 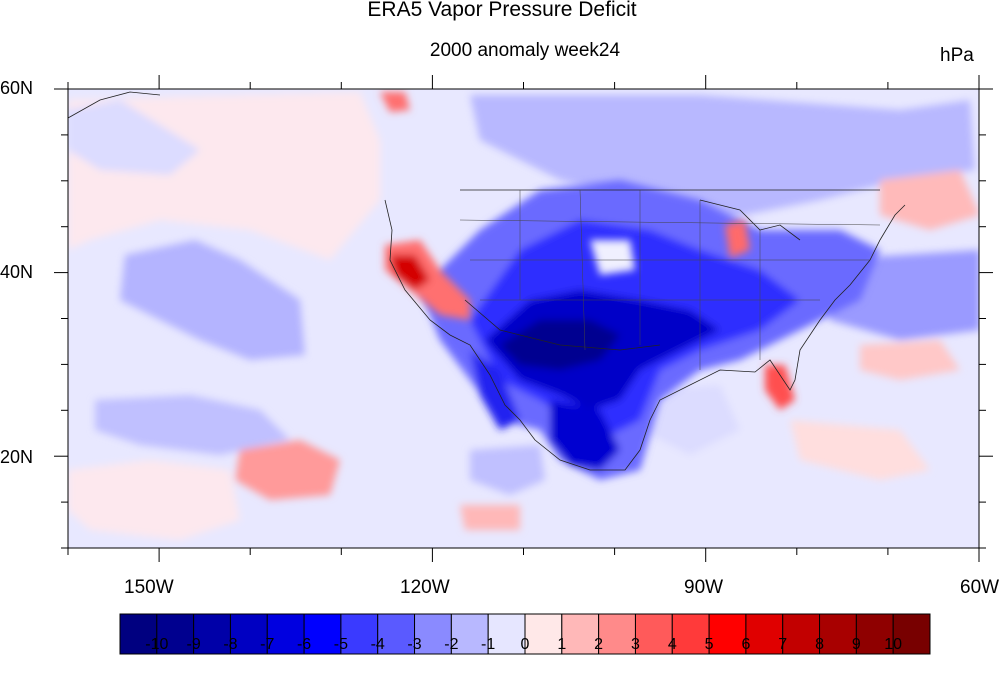 What do you see at coordinates (525, 50) in the screenshot?
I see `map-subtitle: 2000 anomaly week24` at bounding box center [525, 50].